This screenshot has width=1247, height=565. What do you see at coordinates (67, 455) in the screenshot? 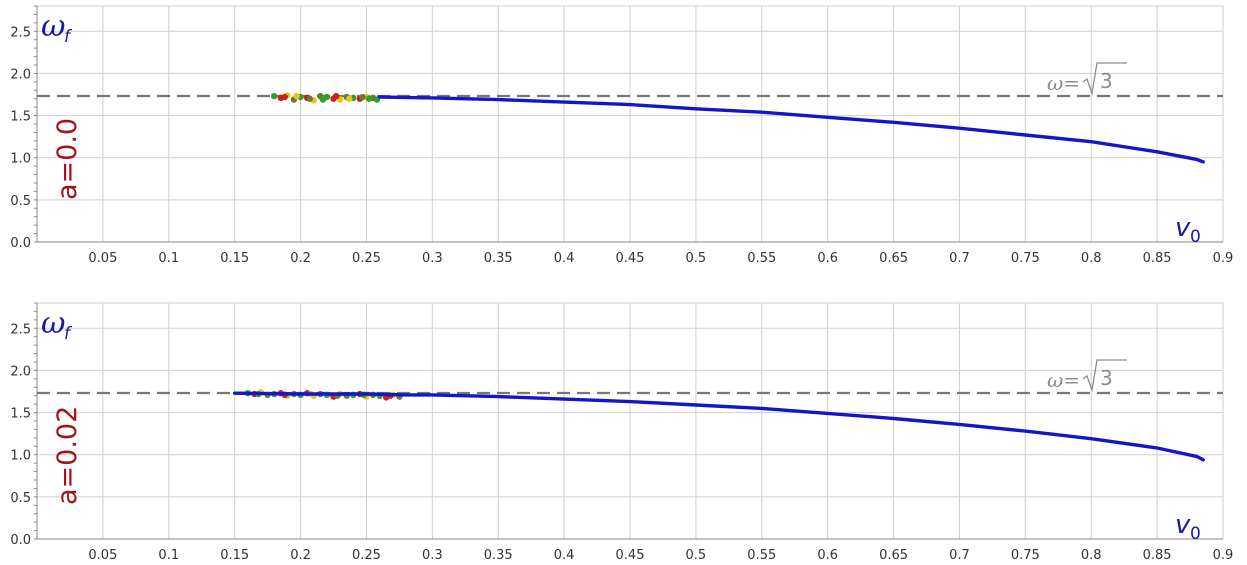
I see `parameter-label: a=0.02` at bounding box center [67, 455].